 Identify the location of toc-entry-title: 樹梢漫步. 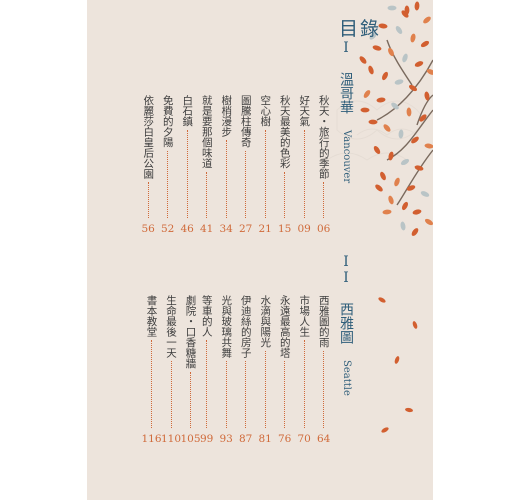
(226, 116).